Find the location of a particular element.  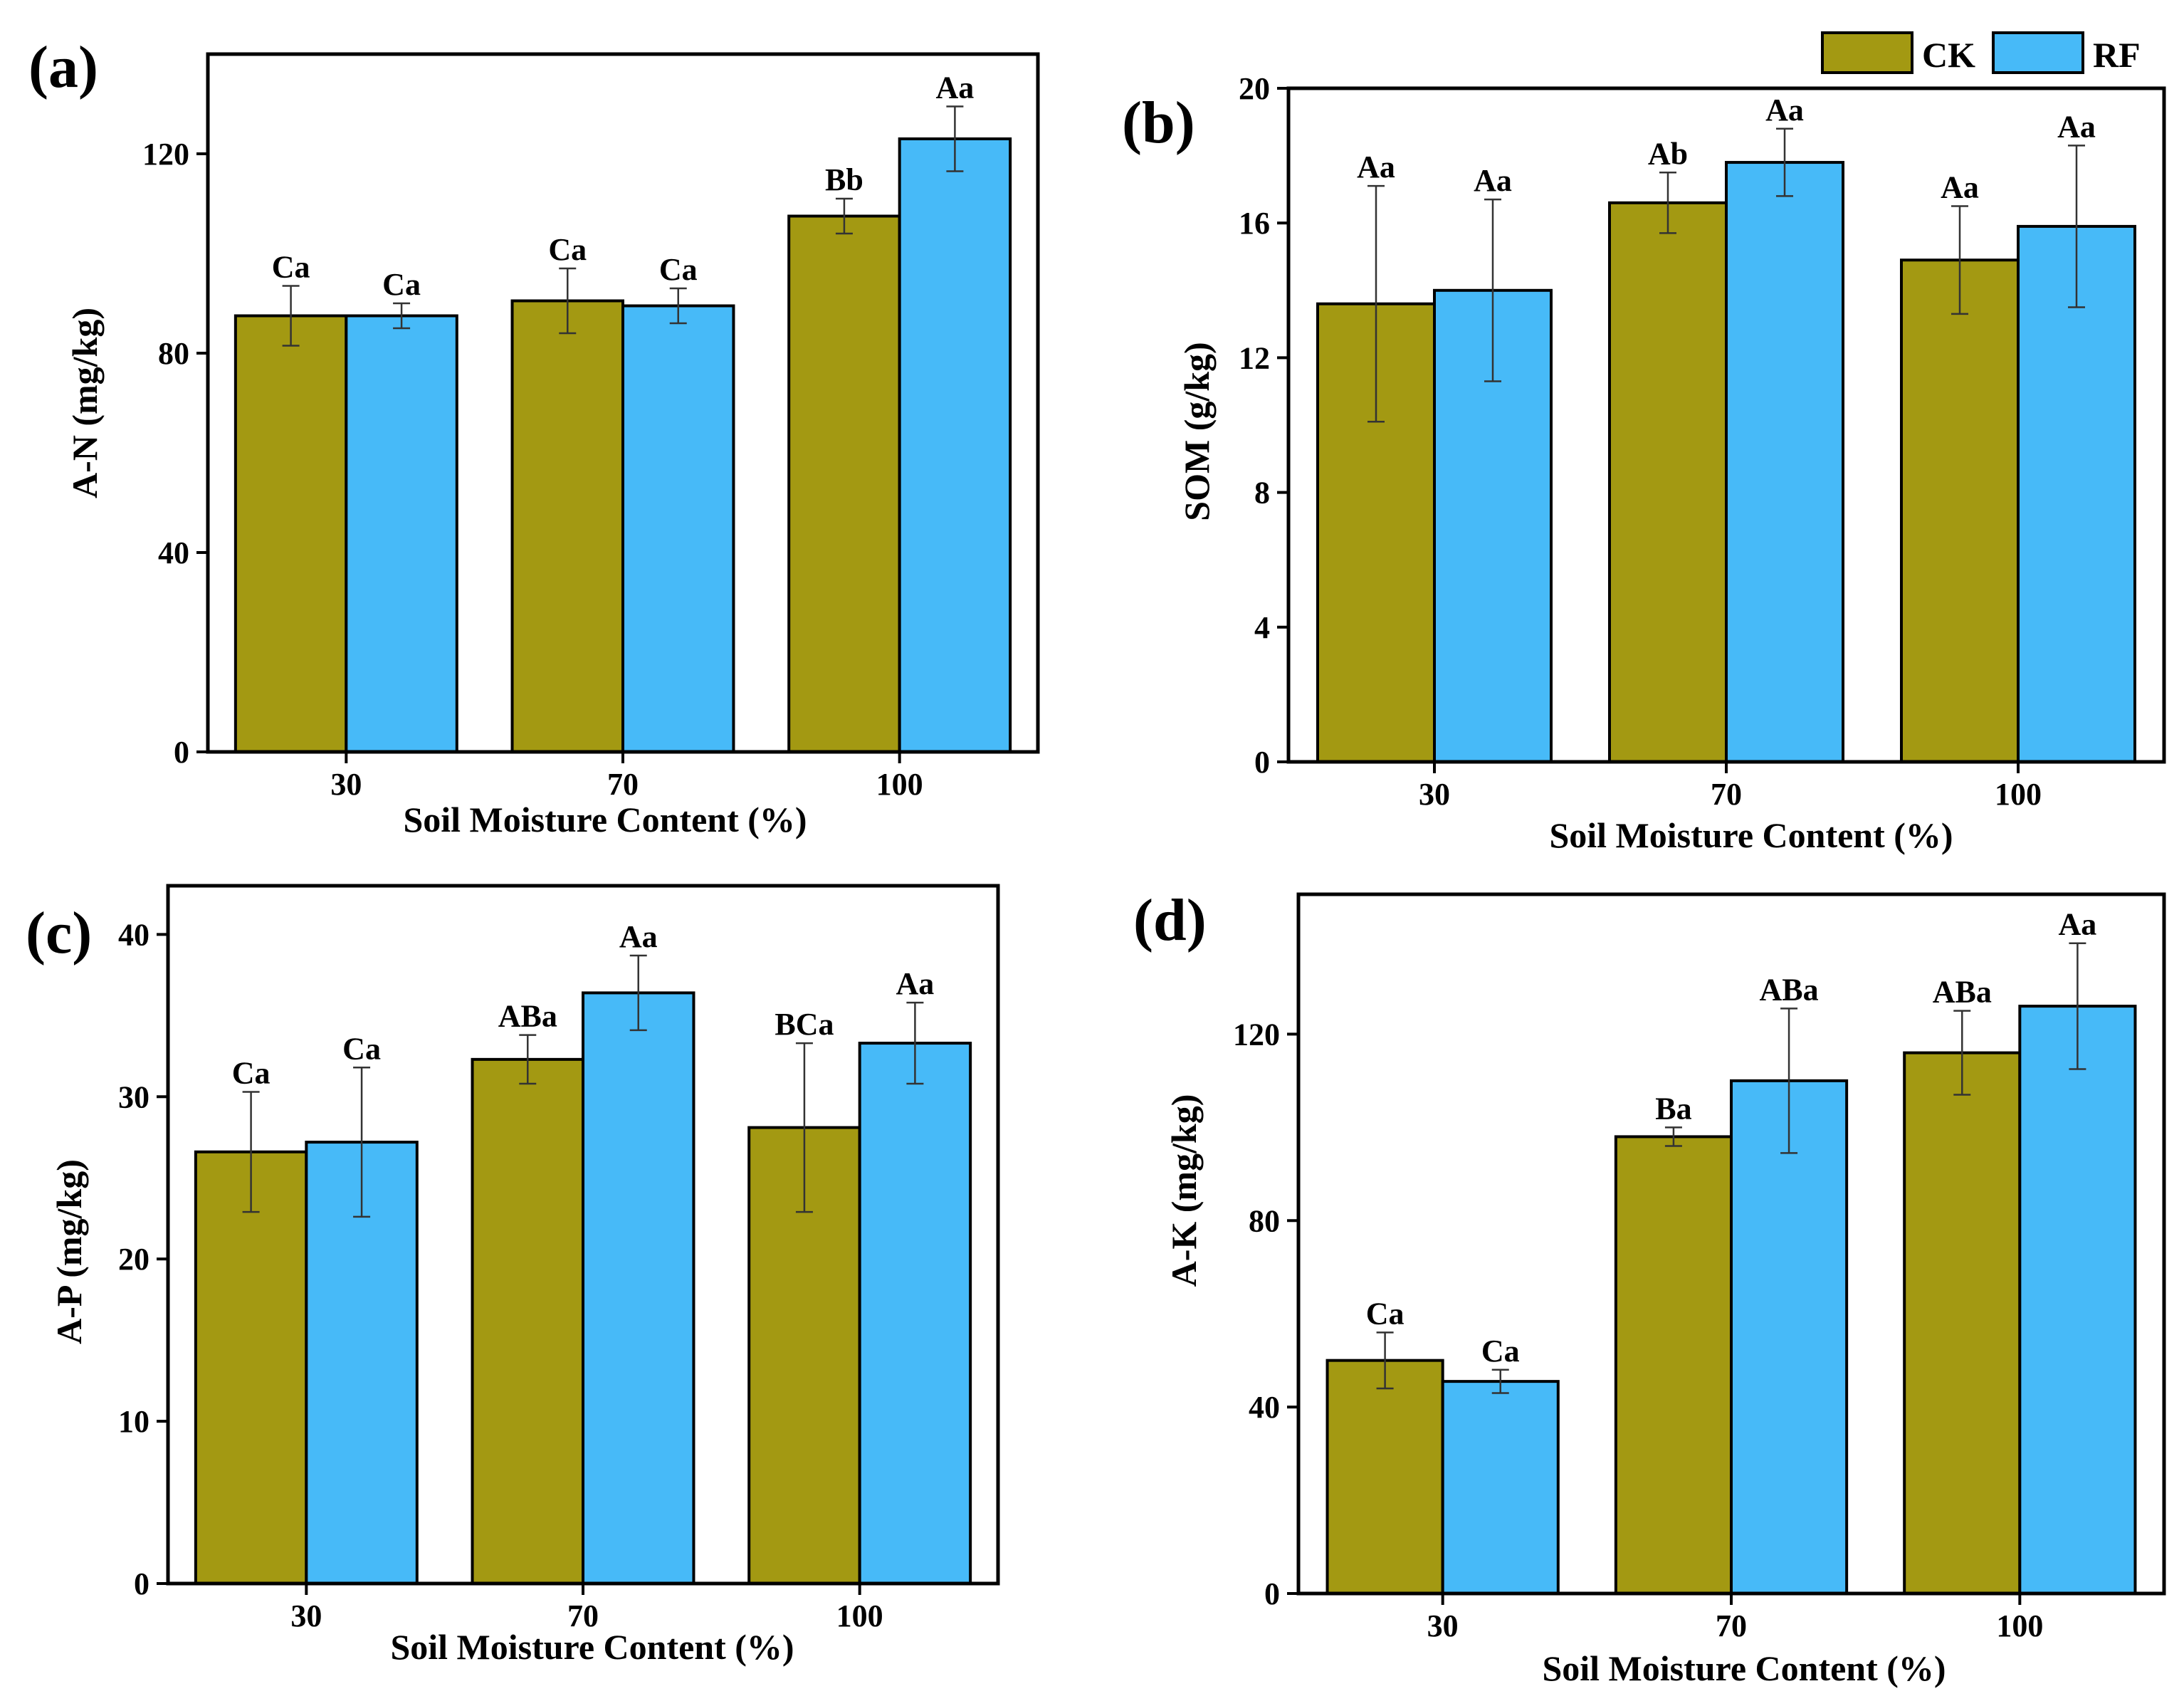

significance-label: Ab is located at coordinates (1668, 154).